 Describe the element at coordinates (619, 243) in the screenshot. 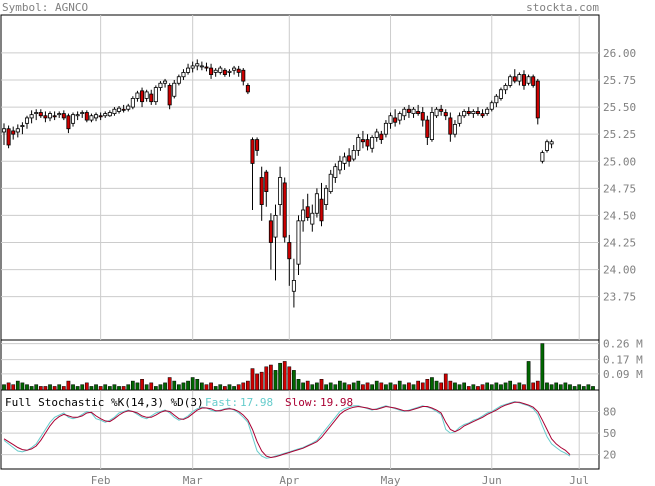

I see `price-tick-label: 24.25` at that location.